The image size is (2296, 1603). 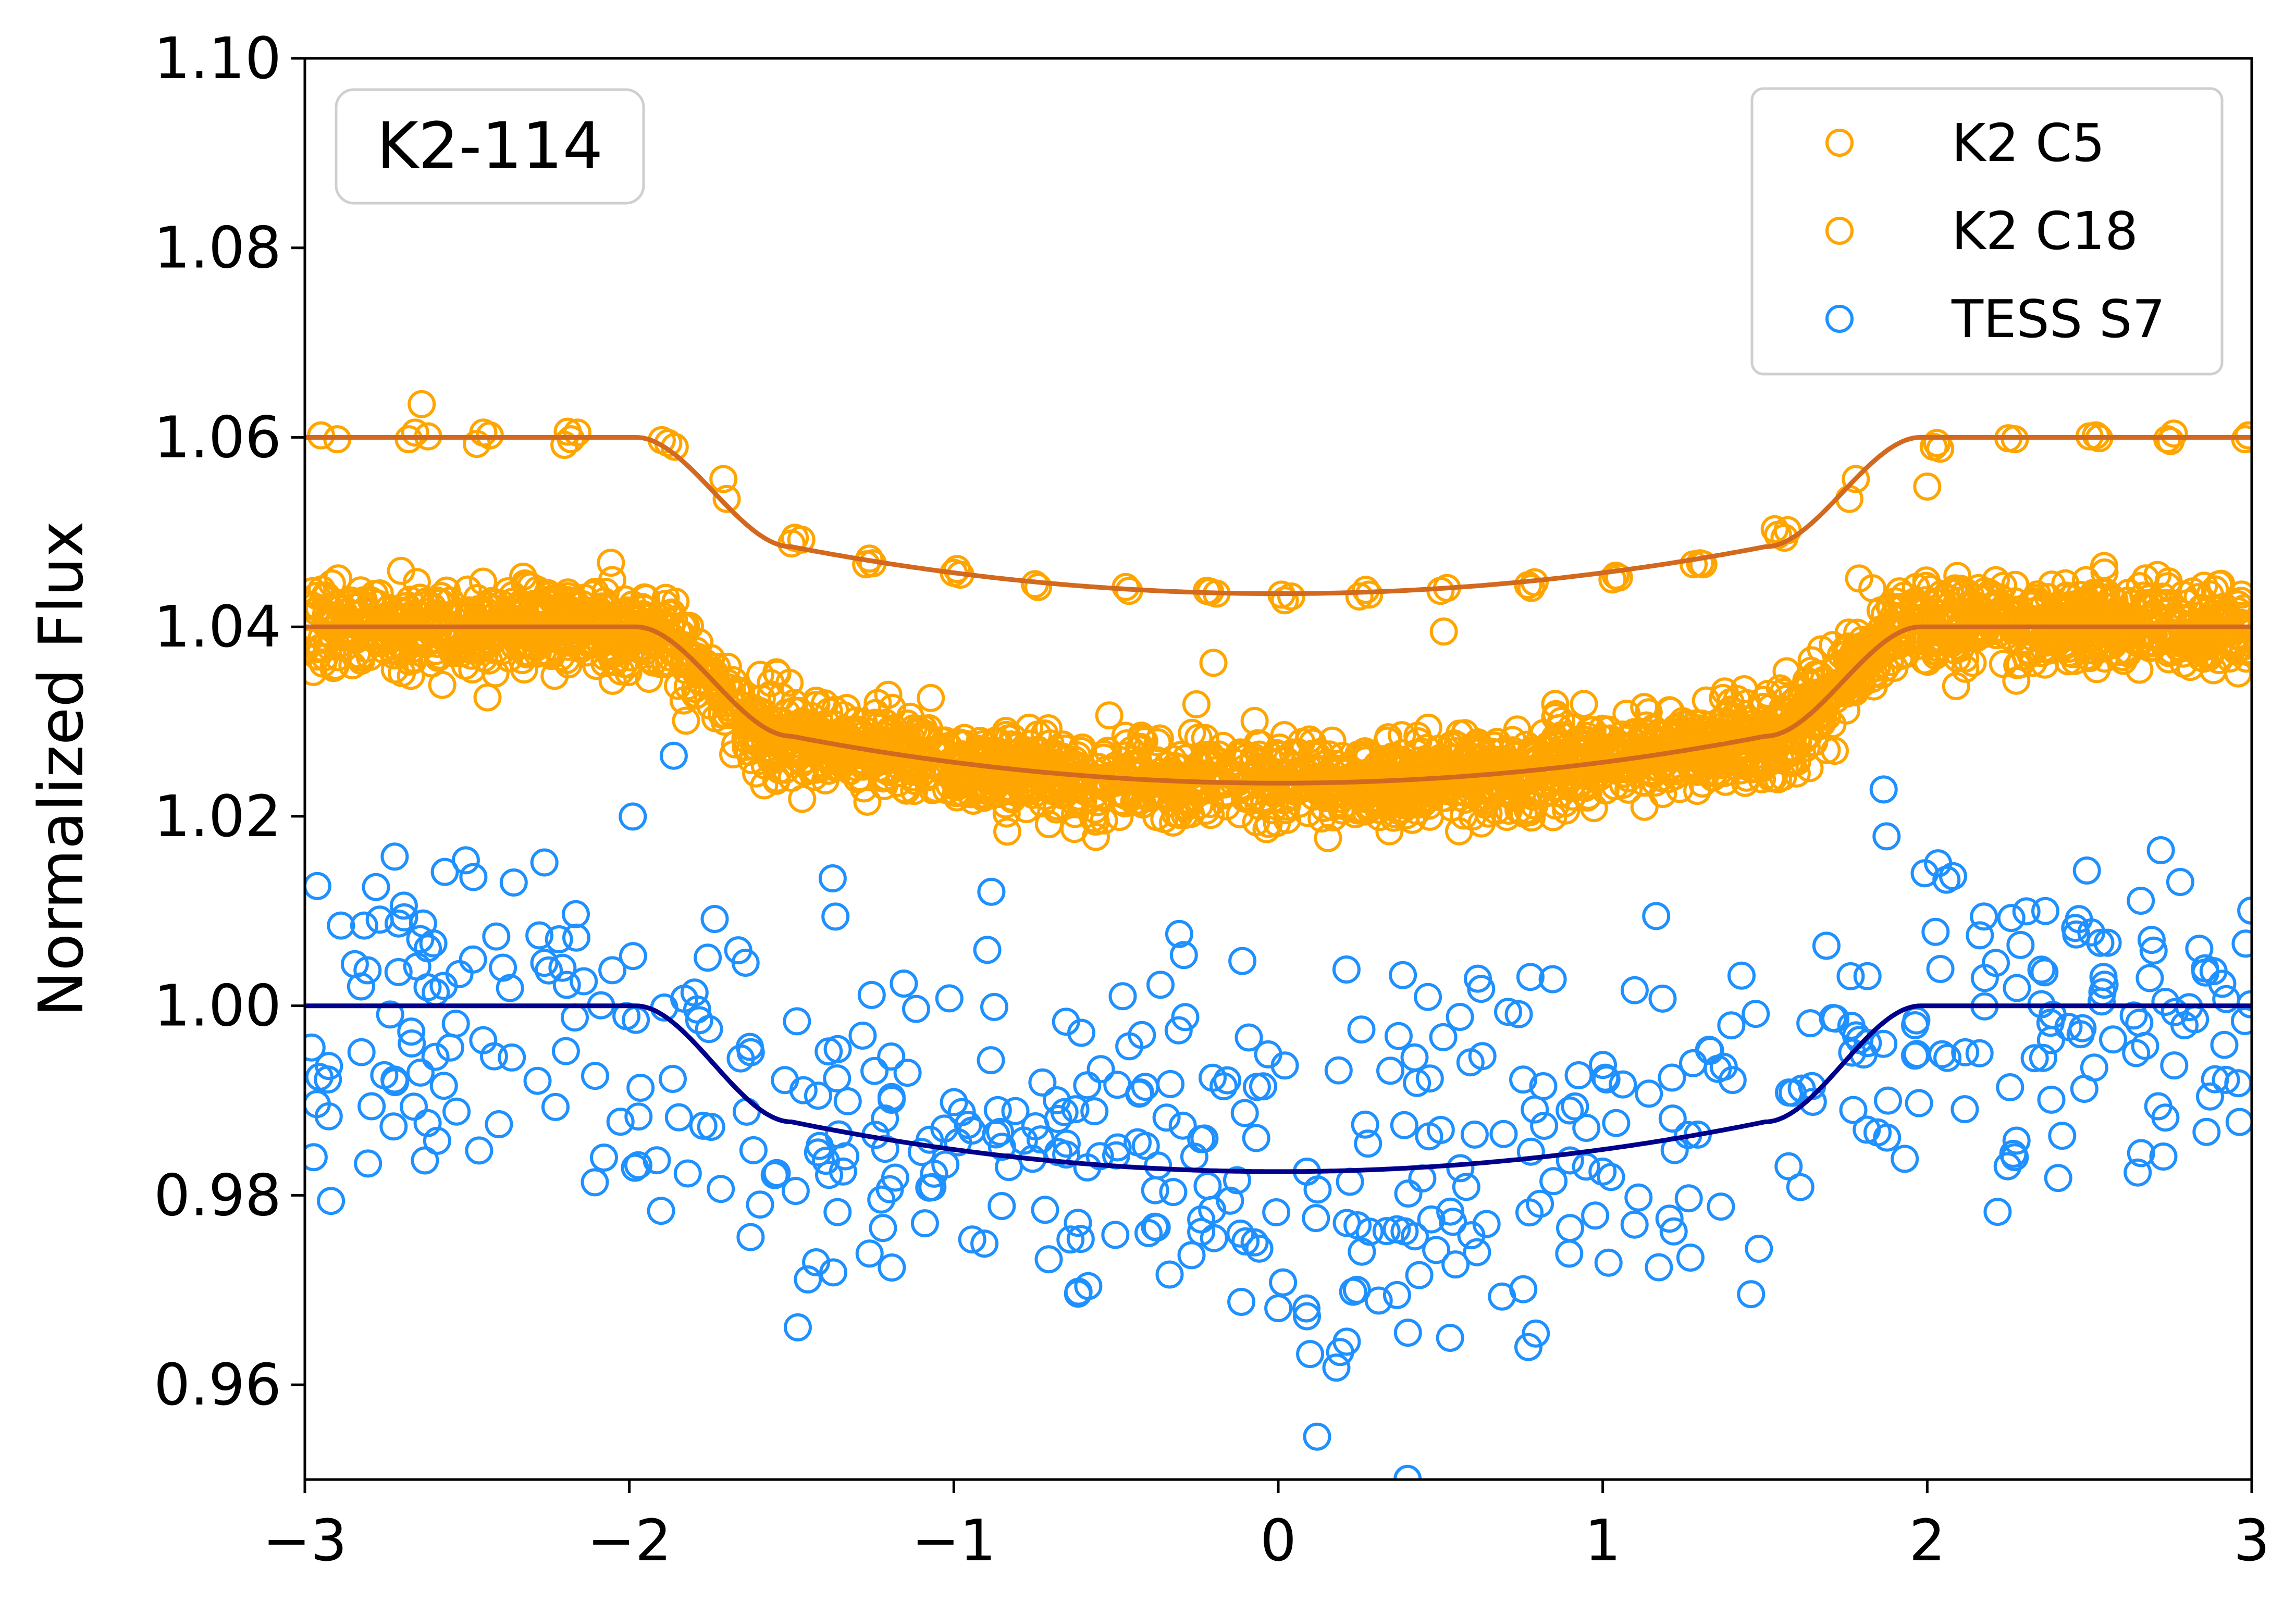 What do you see at coordinates (218, 1384) in the screenshot?
I see `y-tick-label: 0.96` at bounding box center [218, 1384].